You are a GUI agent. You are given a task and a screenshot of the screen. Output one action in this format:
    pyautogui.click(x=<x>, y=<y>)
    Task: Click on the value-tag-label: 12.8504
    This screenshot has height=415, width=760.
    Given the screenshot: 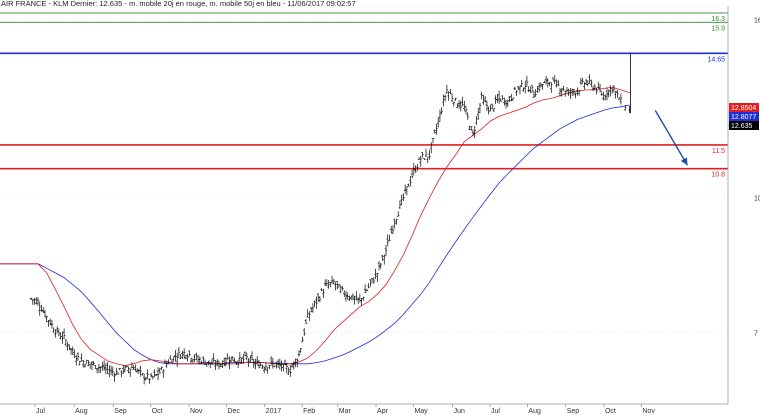 What is the action you would take?
    pyautogui.click(x=743, y=108)
    